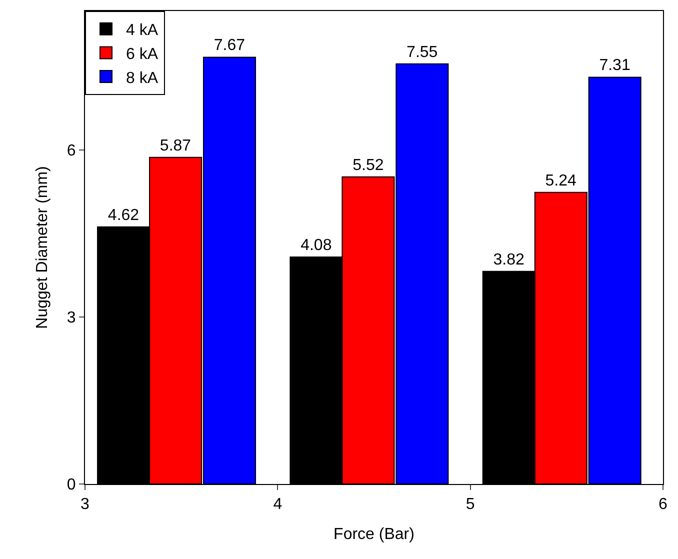 The image size is (678, 559). I want to click on x-tick-label: 3, so click(85, 505).